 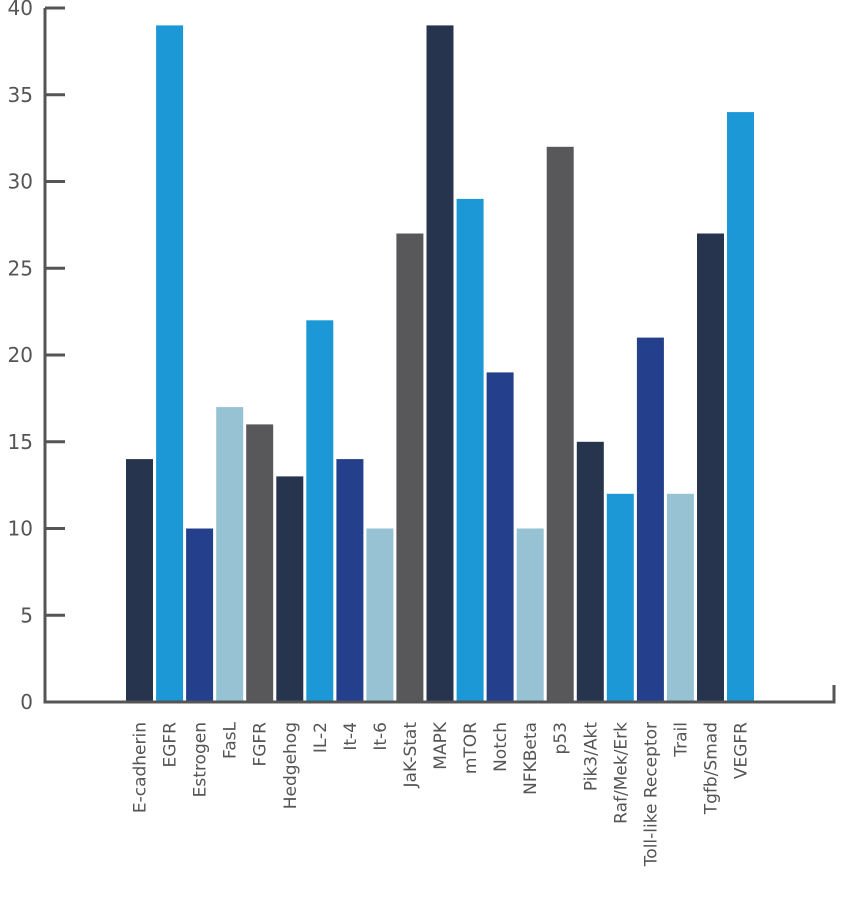 What do you see at coordinates (650, 519) in the screenshot?
I see `bar-toll-like-receptor` at bounding box center [650, 519].